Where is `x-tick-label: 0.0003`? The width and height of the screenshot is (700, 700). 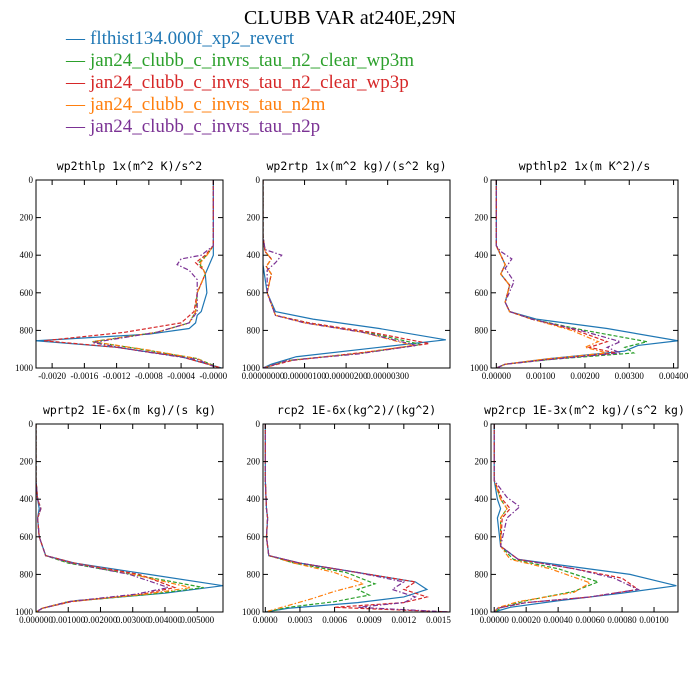
x-tick-label: 0.0003 is located at coordinates (300, 620).